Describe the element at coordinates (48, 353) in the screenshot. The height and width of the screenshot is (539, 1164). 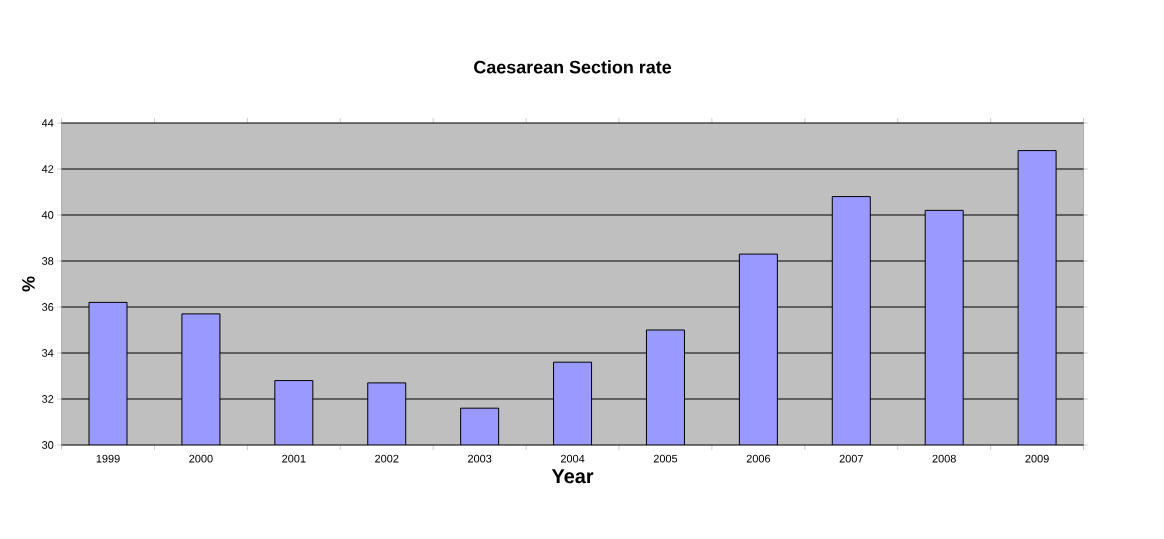
I see `y-tick-label: 34` at that location.